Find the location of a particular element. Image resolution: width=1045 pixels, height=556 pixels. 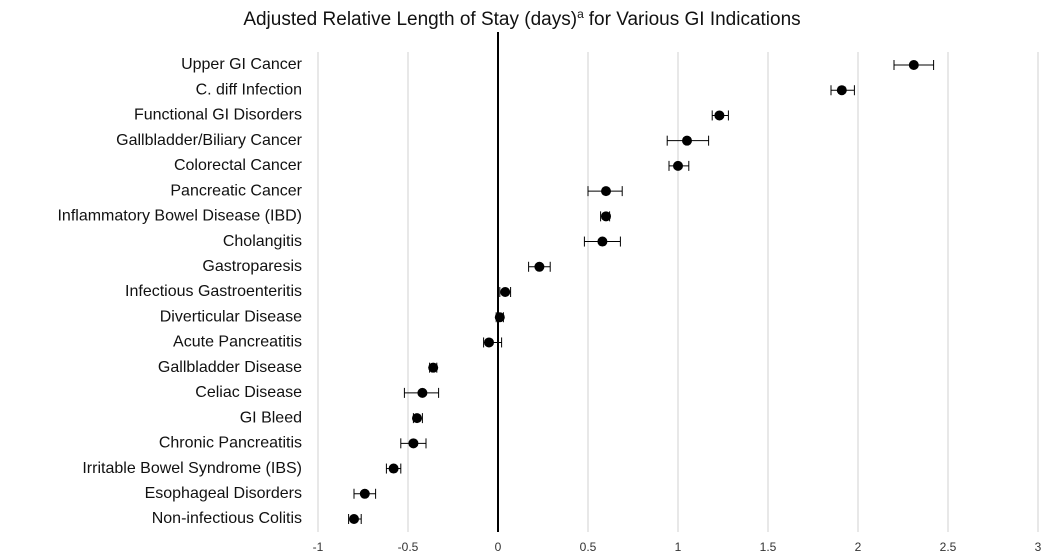

x-tick-label: 2.5 is located at coordinates (948, 547).